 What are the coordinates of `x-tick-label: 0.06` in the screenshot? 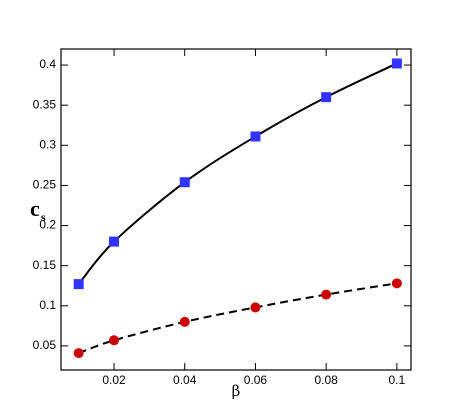 It's located at (256, 380).